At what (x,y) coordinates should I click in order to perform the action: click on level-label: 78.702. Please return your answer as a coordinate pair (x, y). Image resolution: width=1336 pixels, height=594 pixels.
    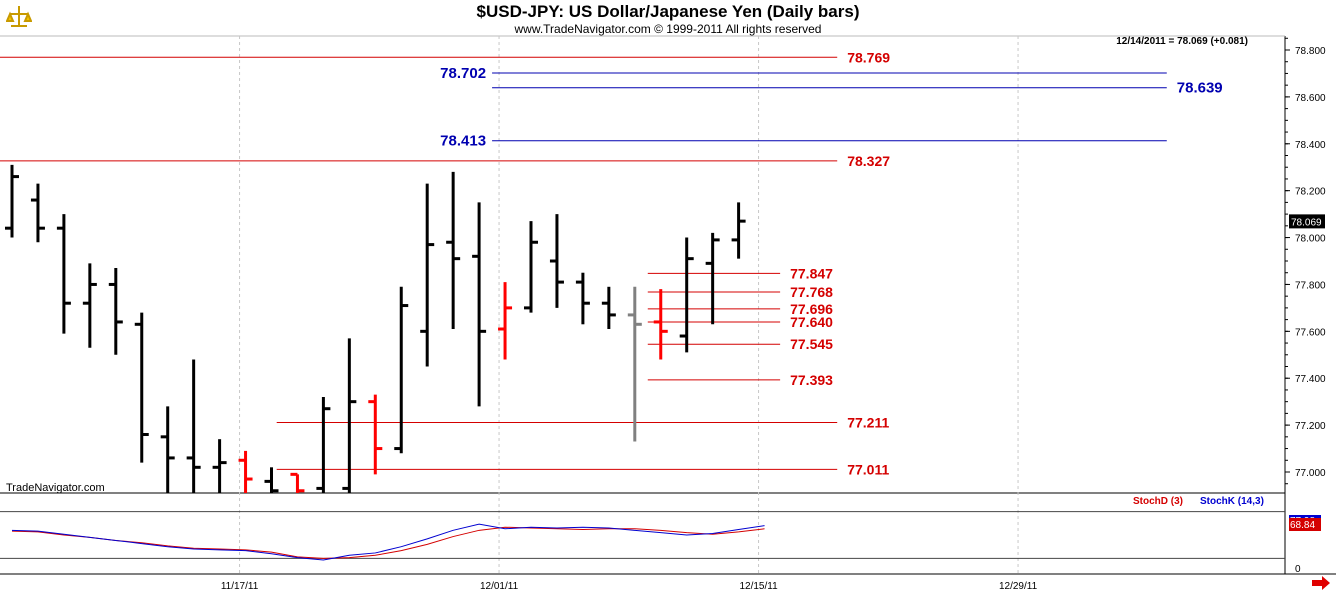
    Looking at the image, I should click on (463, 73).